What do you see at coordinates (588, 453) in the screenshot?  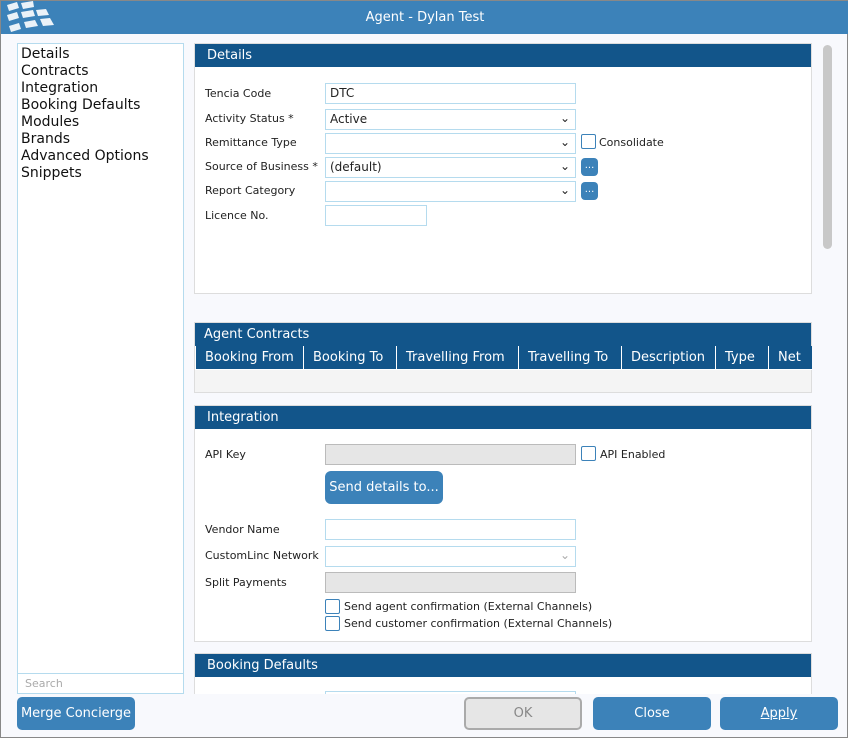 I see `api-enabled-checkbox` at bounding box center [588, 453].